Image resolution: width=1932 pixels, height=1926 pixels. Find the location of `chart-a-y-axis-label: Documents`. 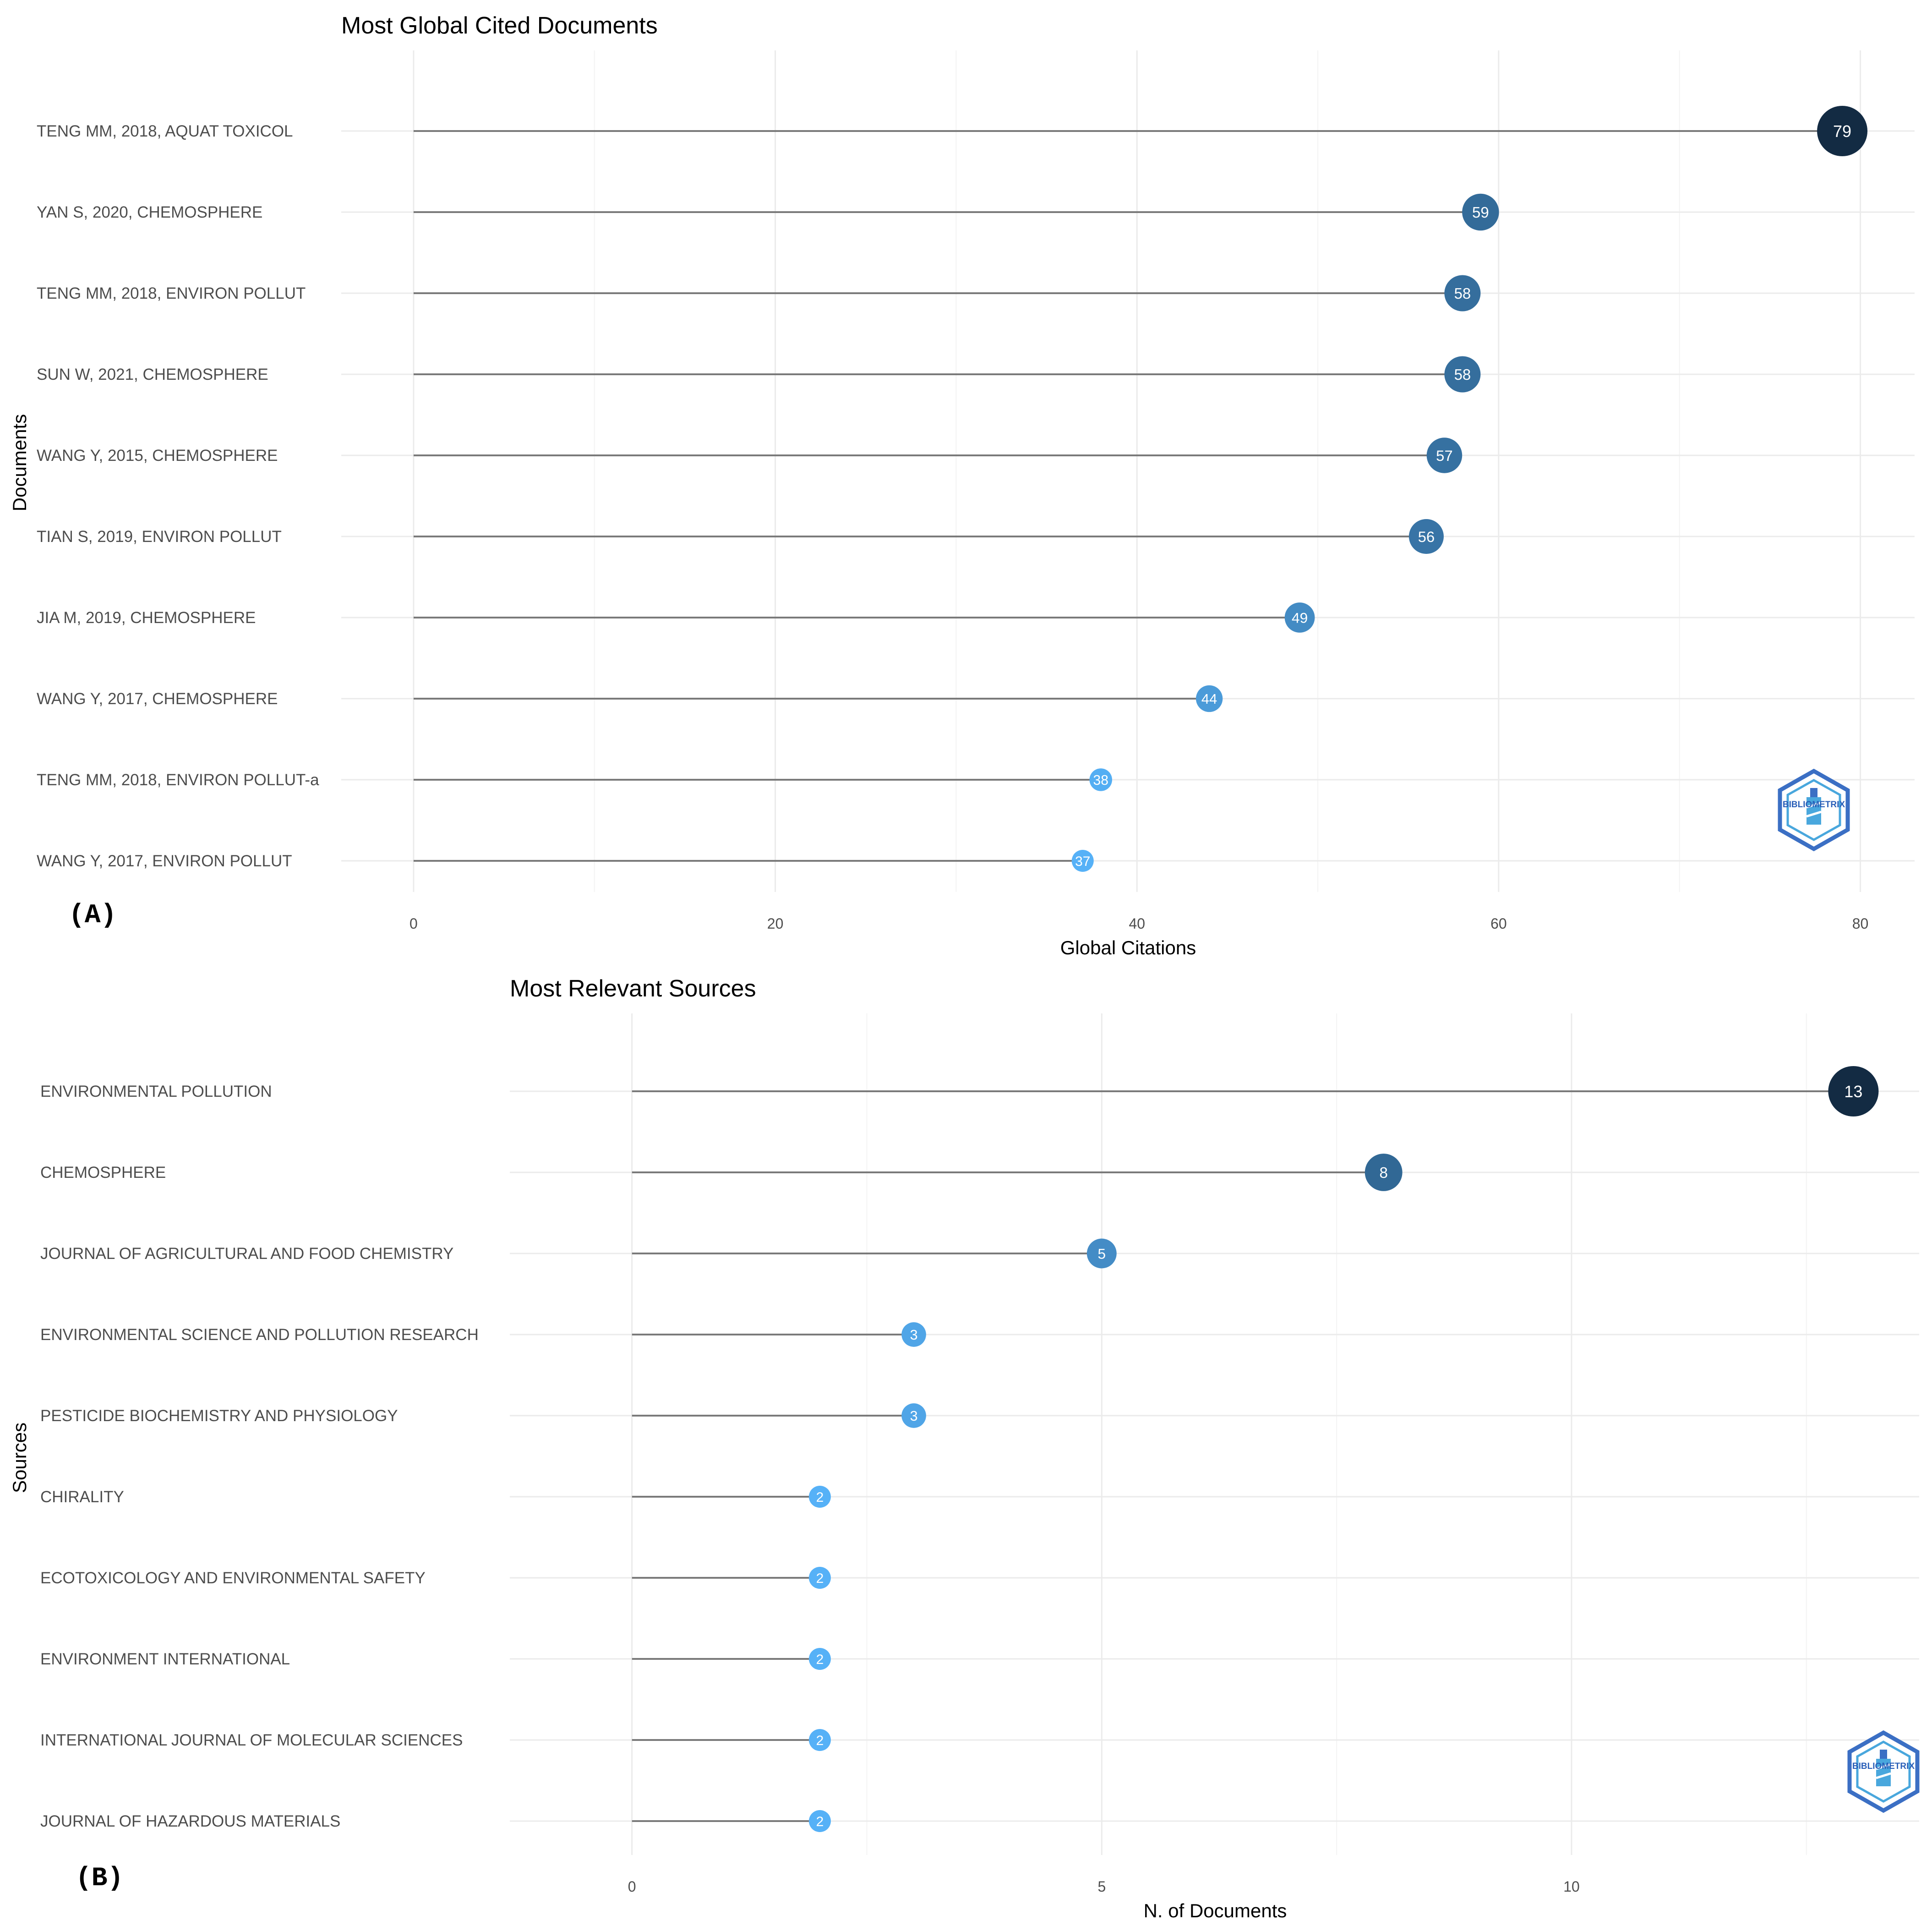

chart-a-y-axis-label: Documents is located at coordinates (19, 463).